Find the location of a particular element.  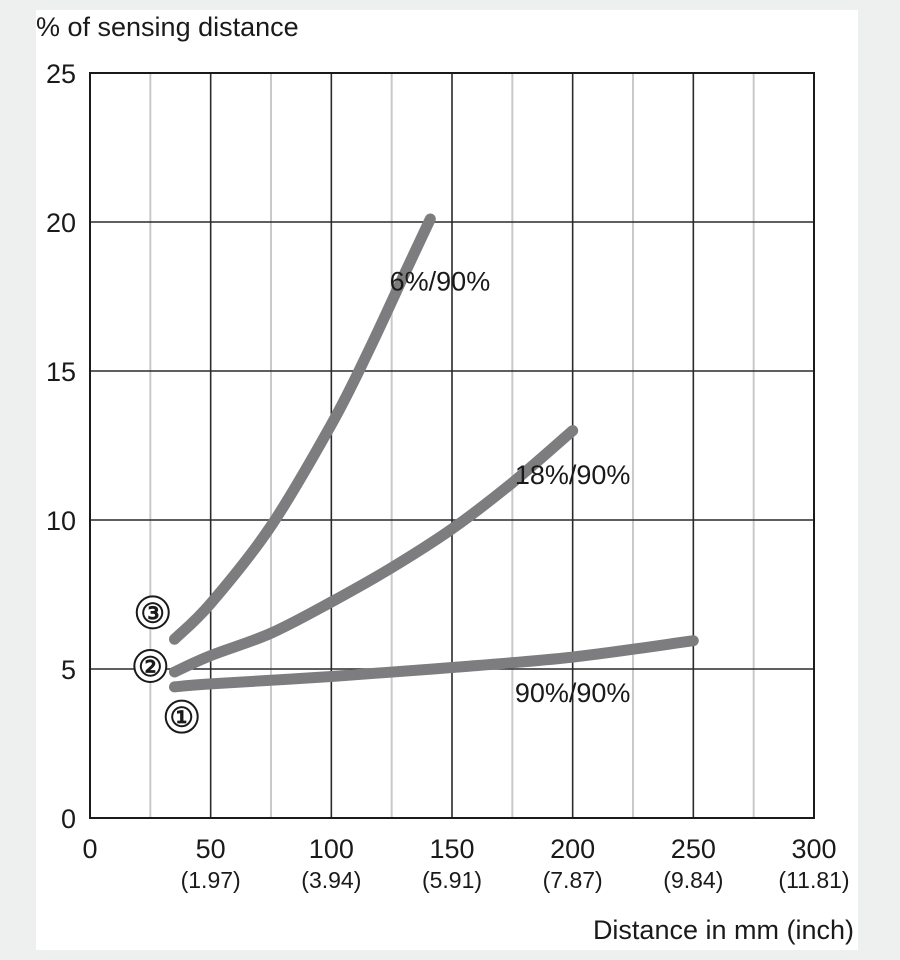

x-tick-label: 300 is located at coordinates (813, 849).